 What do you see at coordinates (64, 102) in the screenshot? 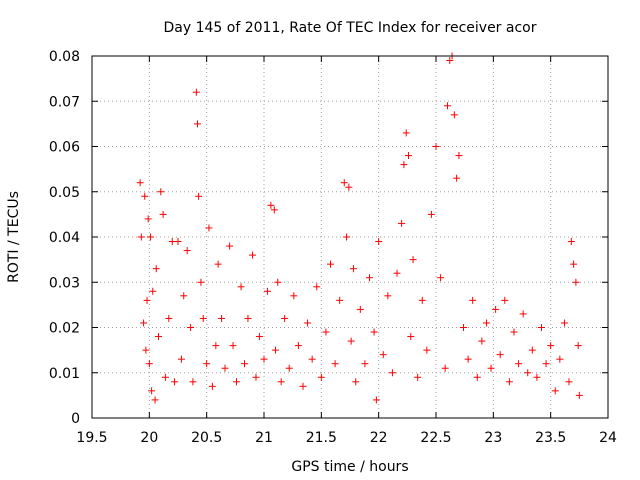
I see `y-tick-label: 0.07` at bounding box center [64, 102].